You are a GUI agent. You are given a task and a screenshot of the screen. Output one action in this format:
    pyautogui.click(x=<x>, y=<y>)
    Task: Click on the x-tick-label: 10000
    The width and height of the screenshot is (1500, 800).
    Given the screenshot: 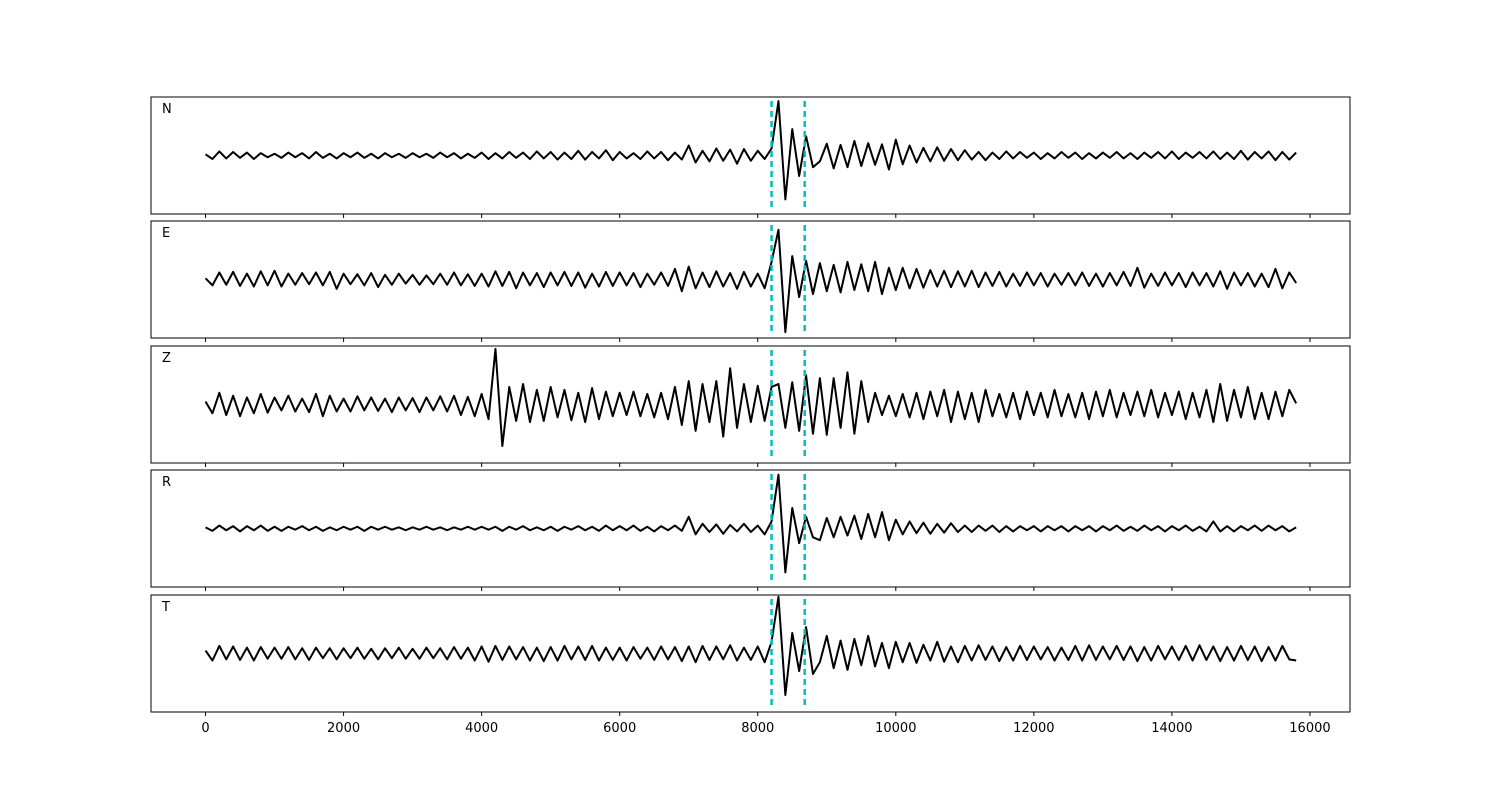 What is the action you would take?
    pyautogui.click(x=895, y=728)
    